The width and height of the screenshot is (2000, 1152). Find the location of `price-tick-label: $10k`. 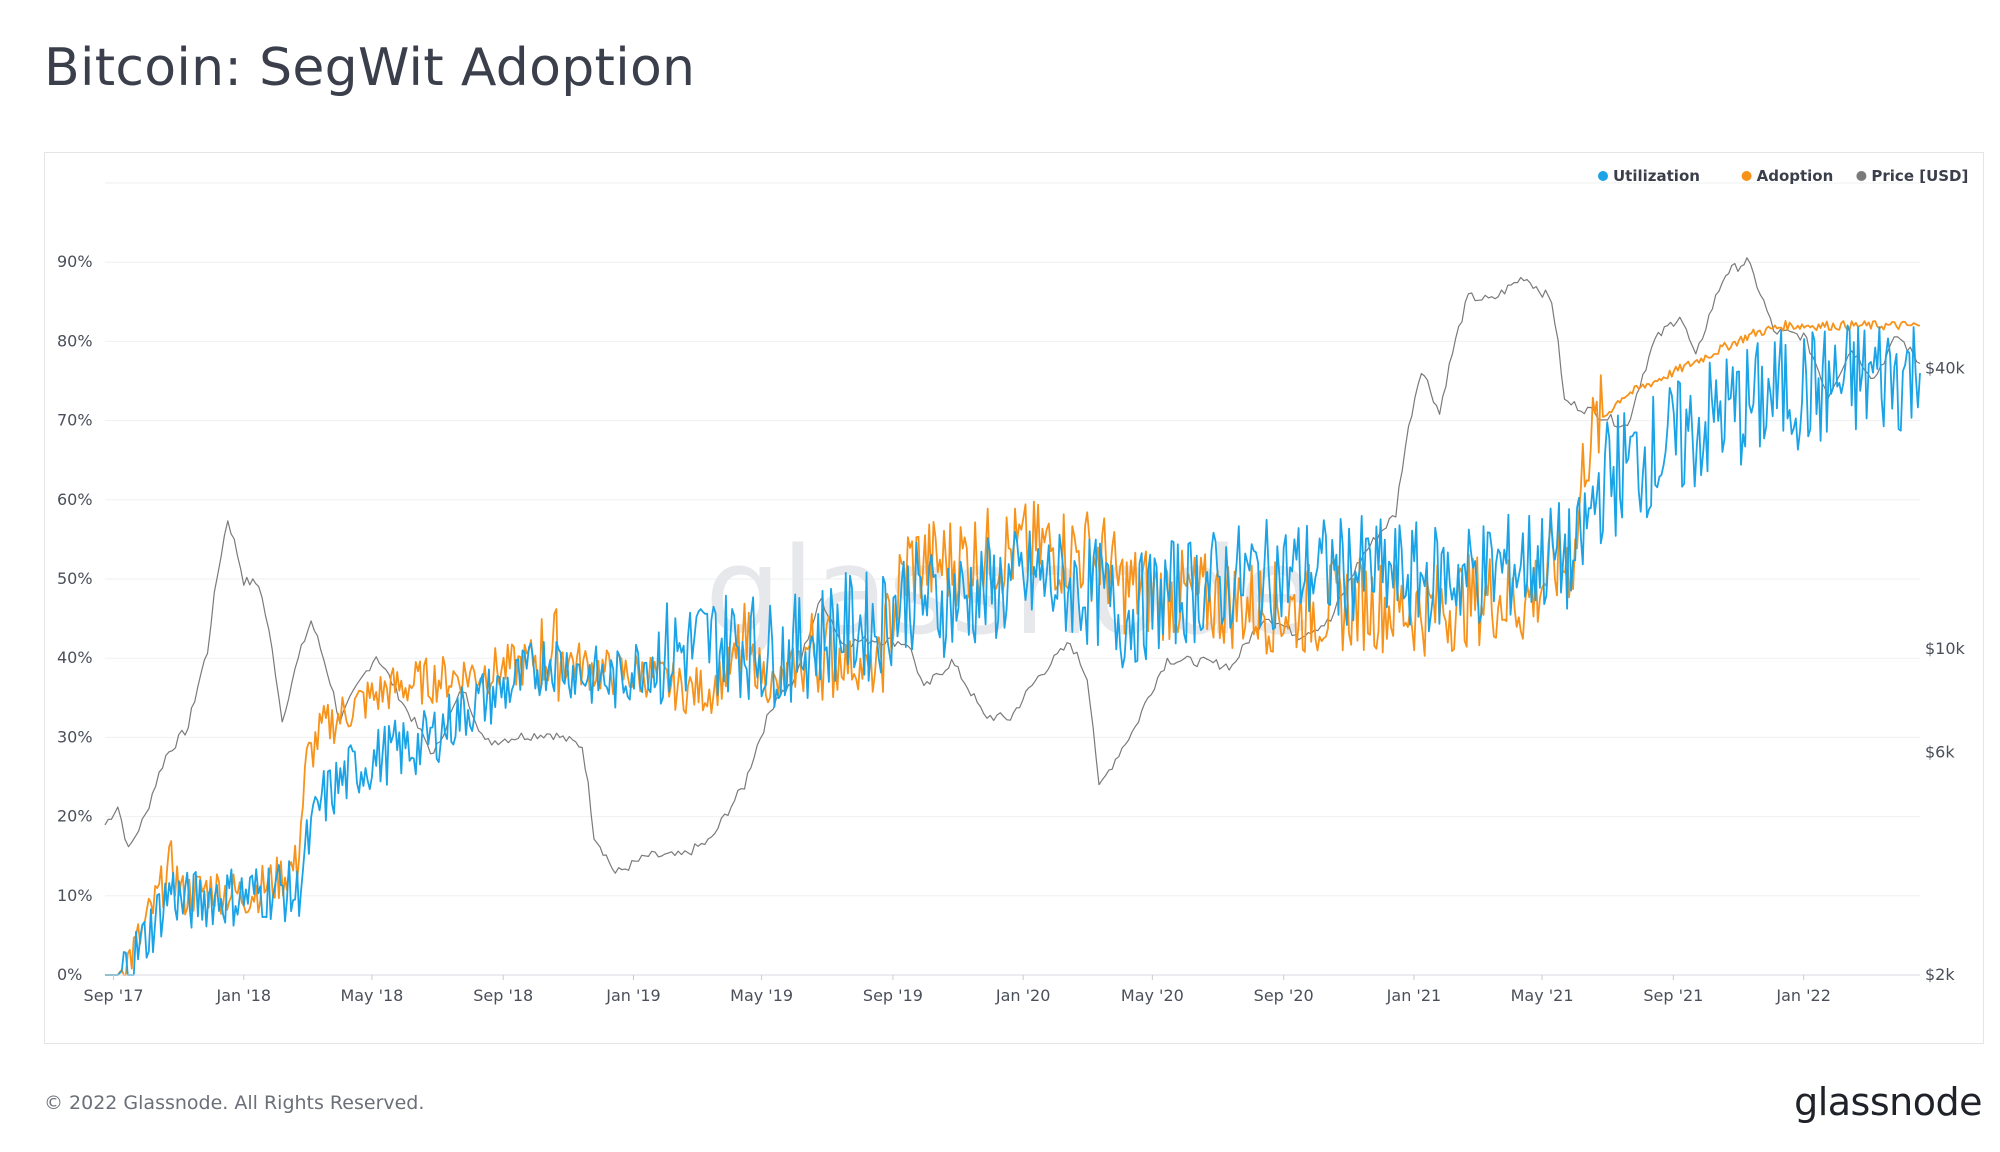

price-tick-label: $10k is located at coordinates (1945, 648).